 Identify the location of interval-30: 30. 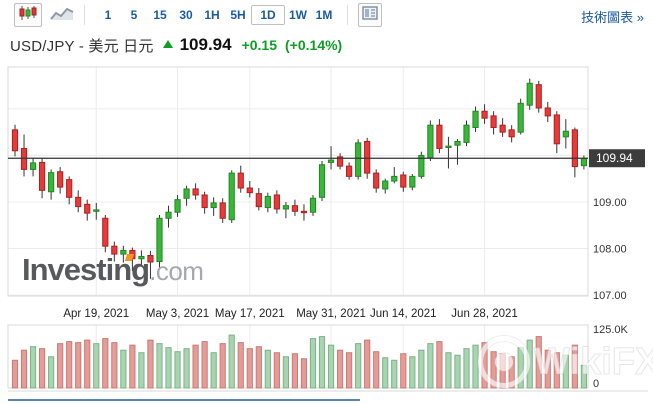
(186, 15).